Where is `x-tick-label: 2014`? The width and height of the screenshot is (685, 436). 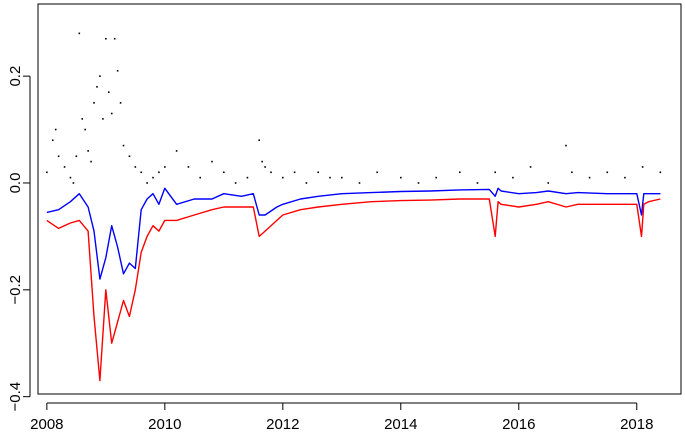 x-tick-label: 2014 is located at coordinates (400, 424).